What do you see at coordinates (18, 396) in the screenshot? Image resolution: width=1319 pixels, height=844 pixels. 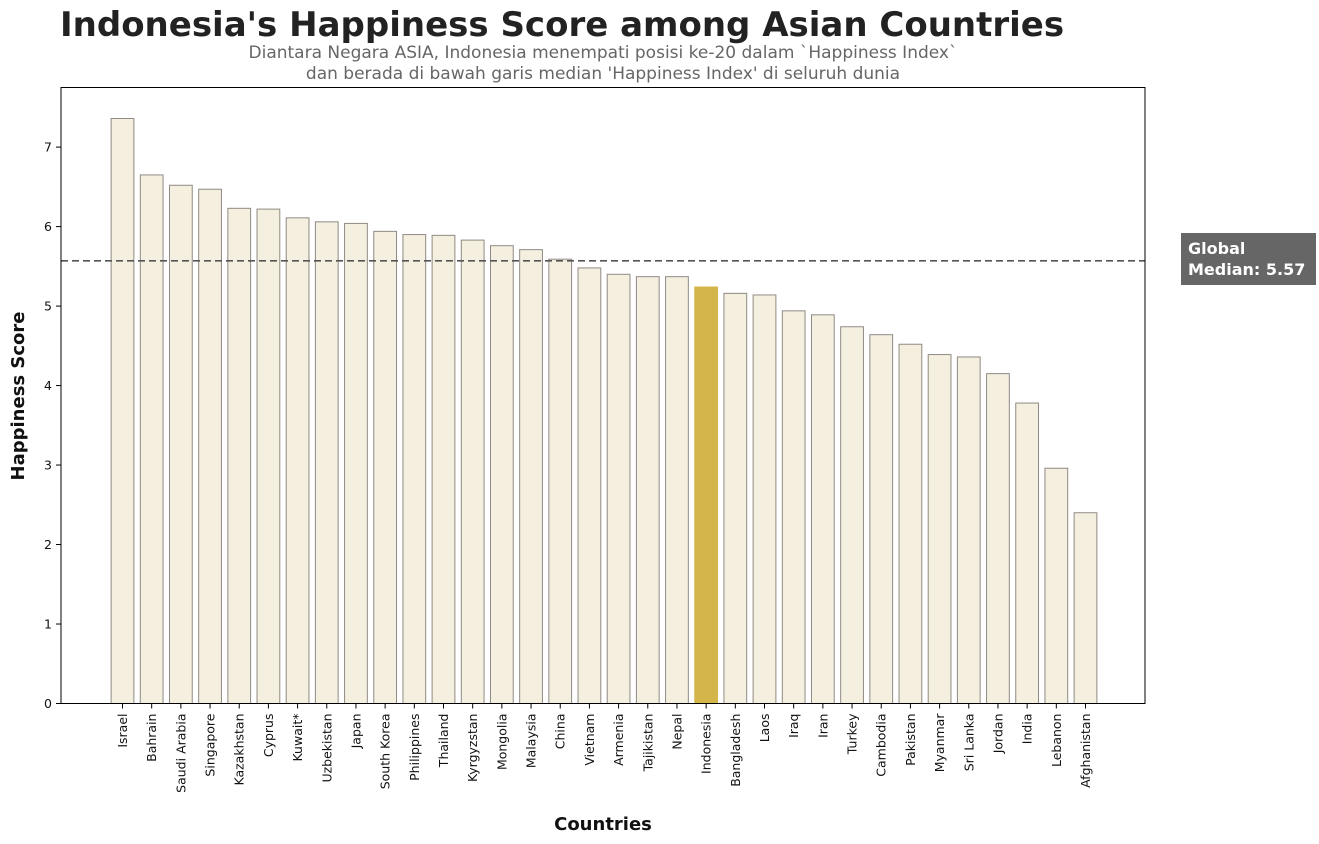 I see `y-axis-label: Happiness Score` at bounding box center [18, 396].